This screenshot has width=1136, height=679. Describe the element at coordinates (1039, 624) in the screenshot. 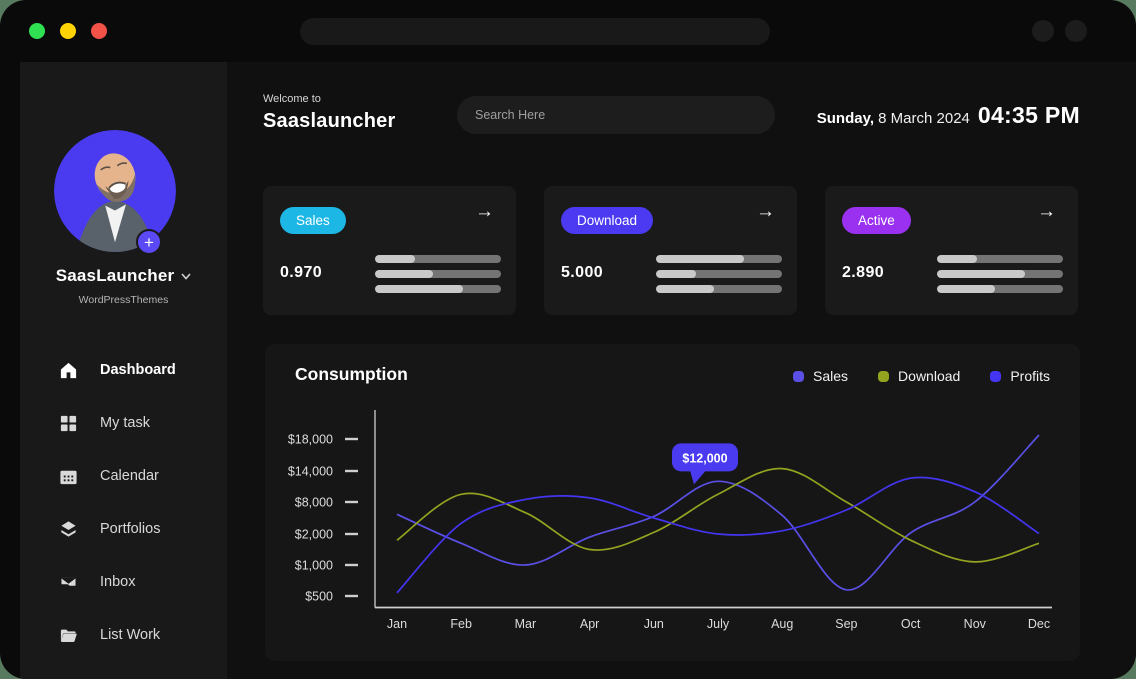

I see `x-tick-label: Dec` at that location.